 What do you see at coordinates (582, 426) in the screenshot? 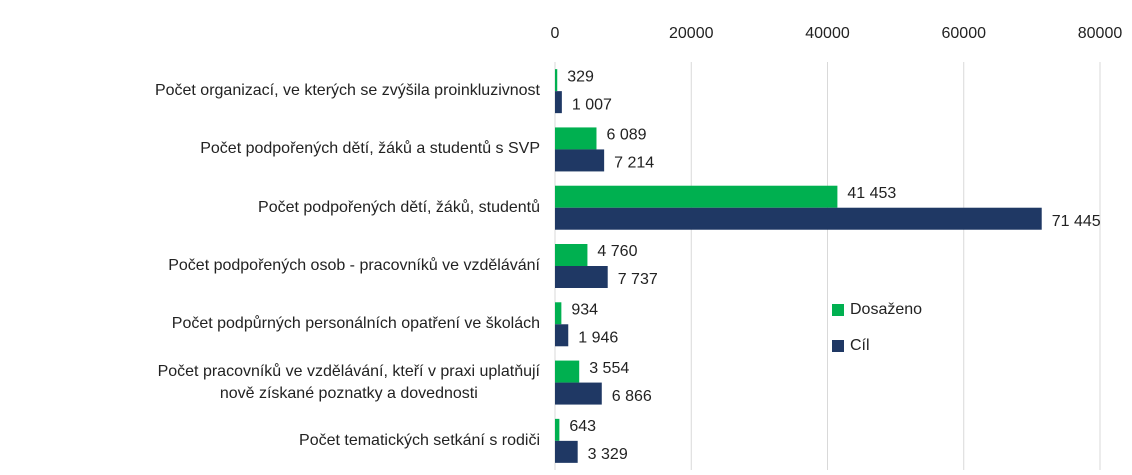
I see `data-label: 643` at bounding box center [582, 426].